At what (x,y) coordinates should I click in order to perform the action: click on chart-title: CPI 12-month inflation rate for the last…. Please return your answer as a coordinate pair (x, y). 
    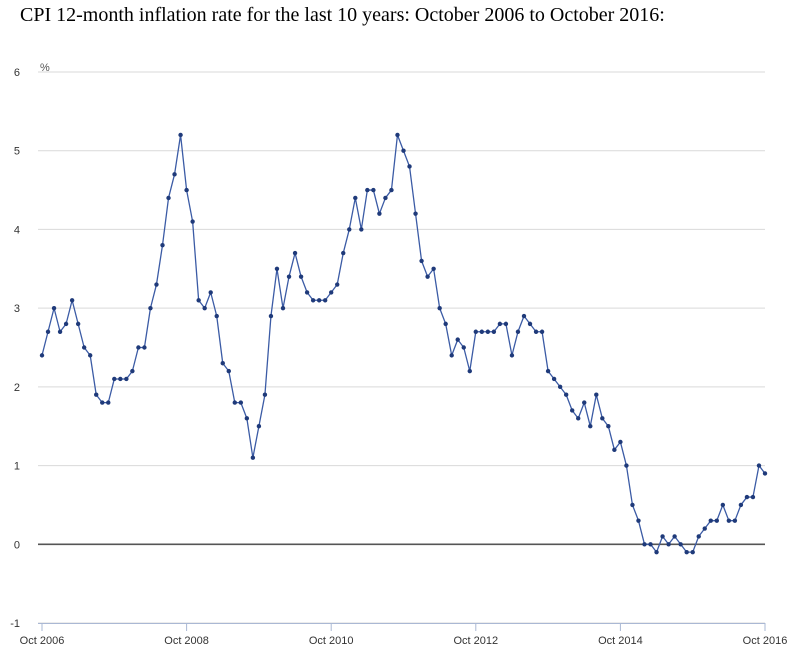
    Looking at the image, I should click on (342, 15).